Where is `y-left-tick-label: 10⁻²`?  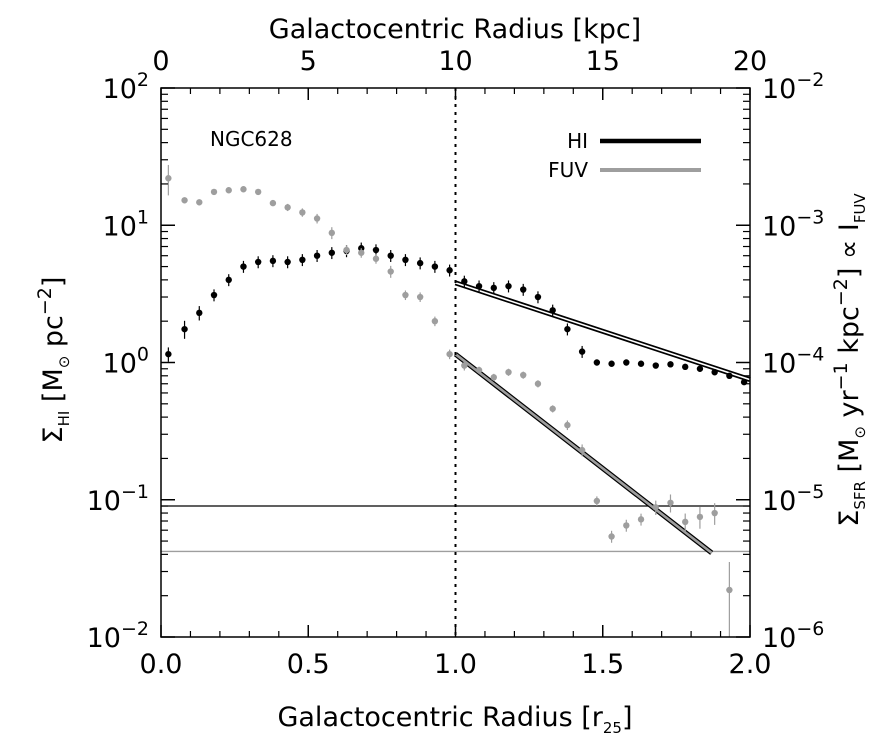 y-left-tick-label: 10⁻² is located at coordinates (118, 636).